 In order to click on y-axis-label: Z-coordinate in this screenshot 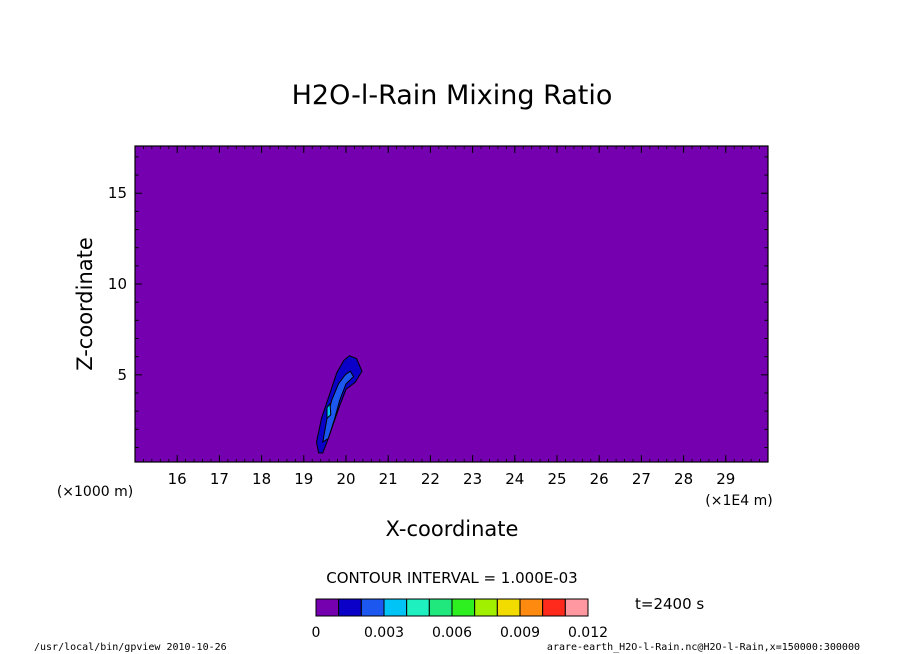, I will do `click(85, 304)`.